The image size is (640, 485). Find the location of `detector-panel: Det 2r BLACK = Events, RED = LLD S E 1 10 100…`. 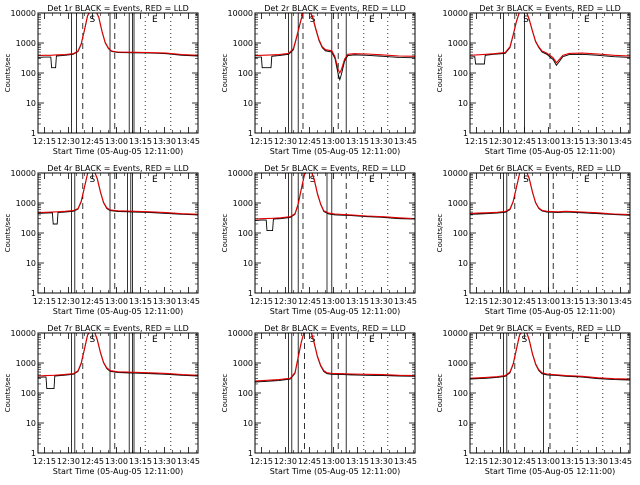

detector-panel: Det 2r BLACK = Events, RED = LLD S E 1 10 100… is located at coordinates (319, 80).